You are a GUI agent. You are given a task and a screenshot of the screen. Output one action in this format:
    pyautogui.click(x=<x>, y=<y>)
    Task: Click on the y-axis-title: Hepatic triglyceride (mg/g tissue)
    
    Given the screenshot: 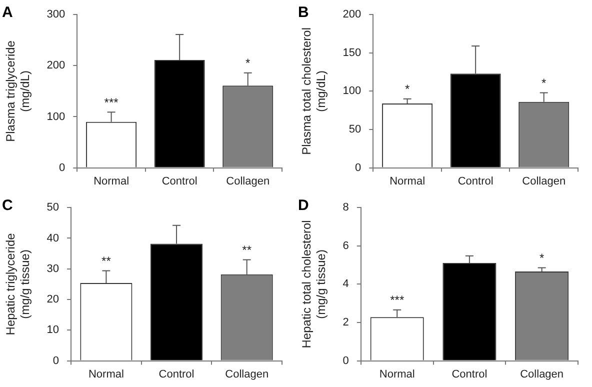 What is the action you would take?
    pyautogui.click(x=18, y=284)
    